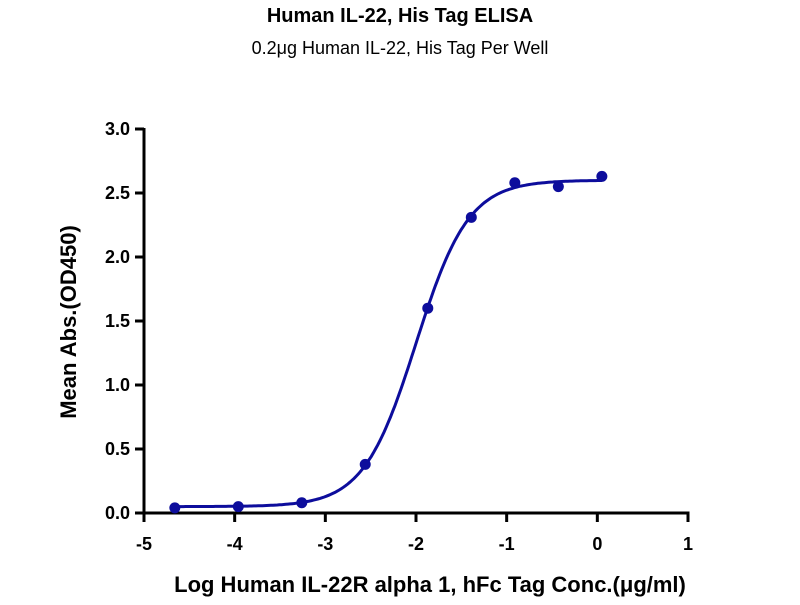  I want to click on y-tick-label: 1.5, so click(117, 321).